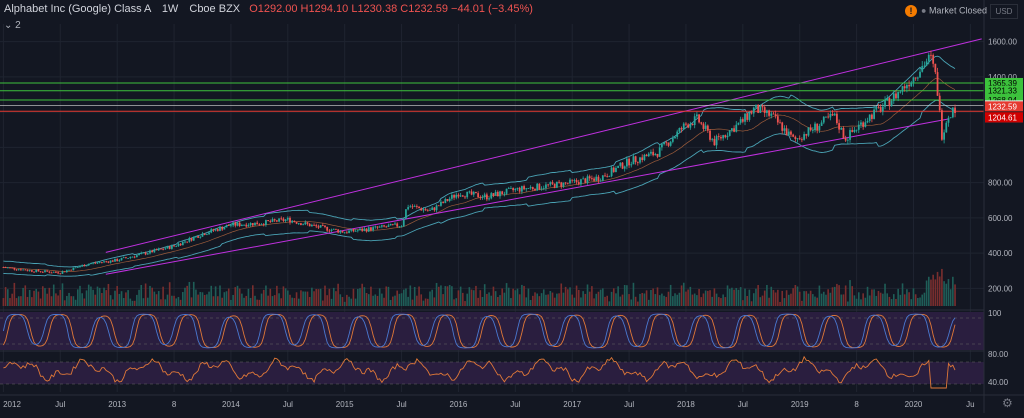 The width and height of the screenshot is (1024, 418). I want to click on indicator-toggle: ⌄ 2, so click(12, 25).